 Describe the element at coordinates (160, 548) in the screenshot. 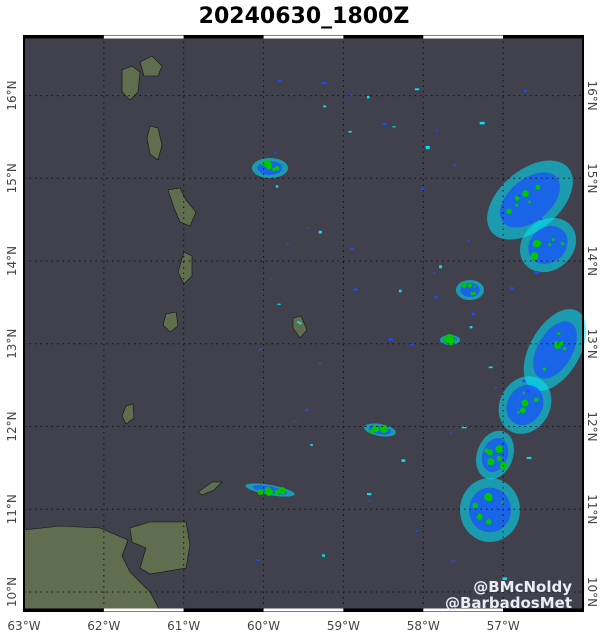

I see `trinidad` at that location.